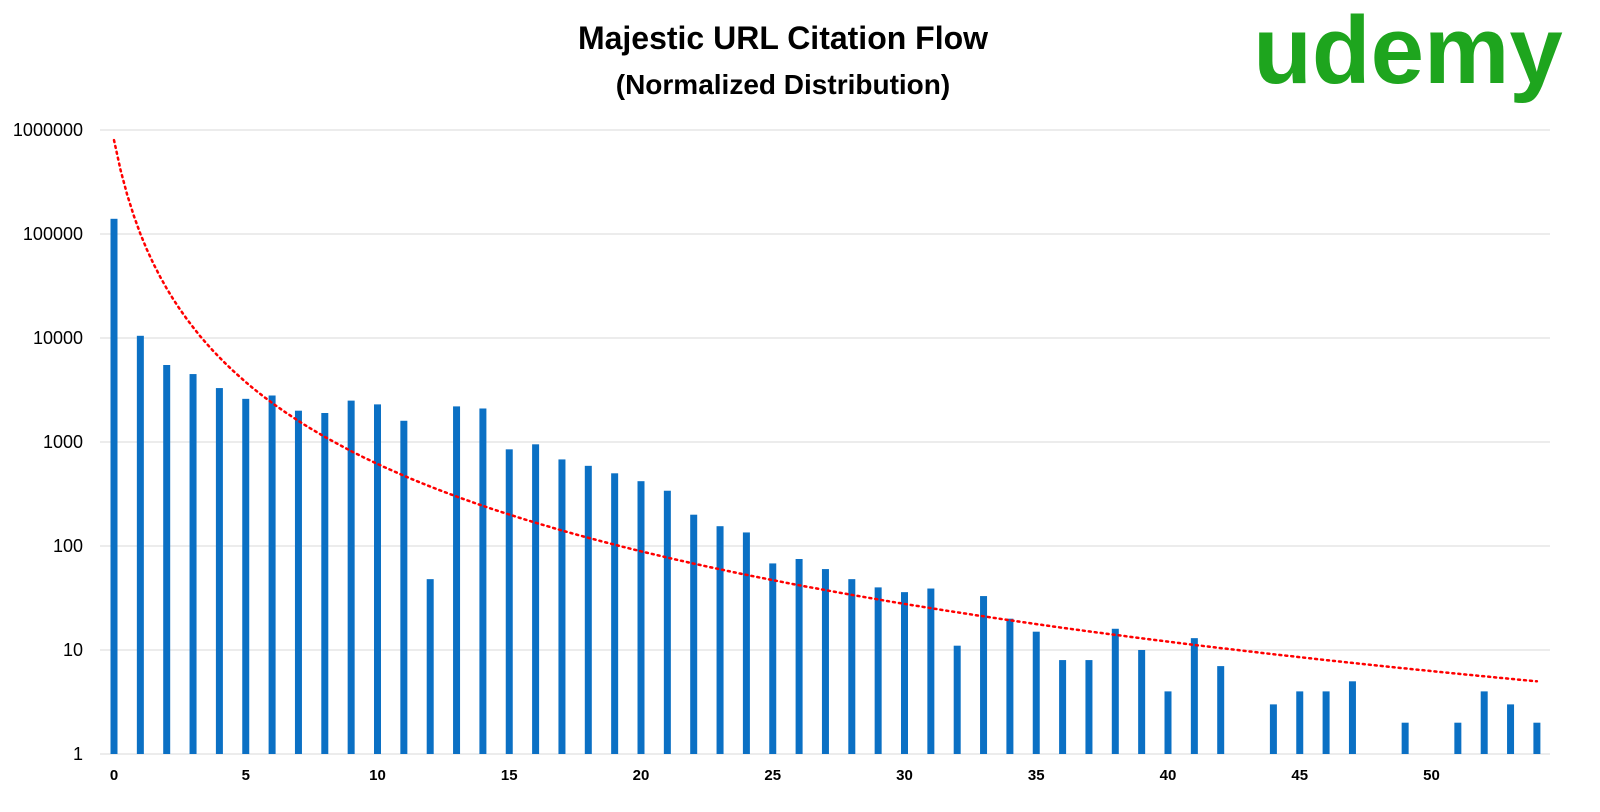  Describe the element at coordinates (783, 84) in the screenshot. I see `chart-subtitle: (Normalized Distribution)` at that location.